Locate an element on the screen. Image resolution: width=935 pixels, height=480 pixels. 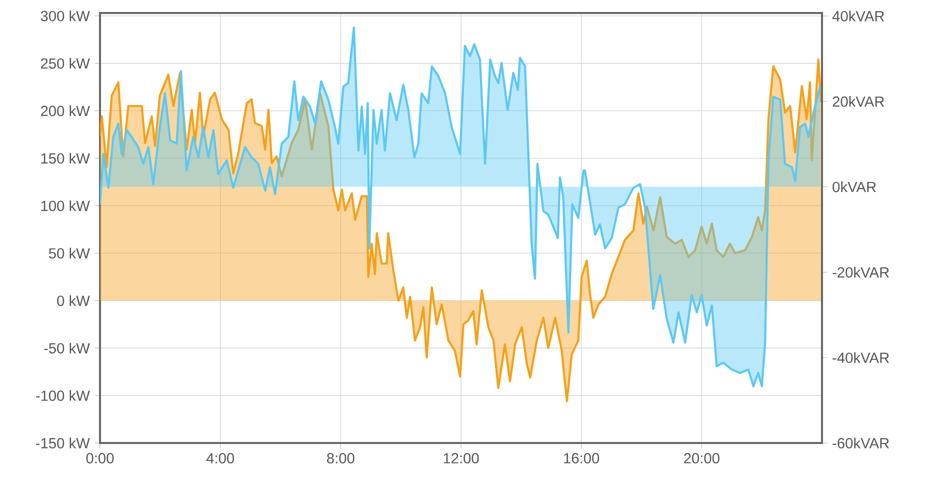
x-tick-label: 12:00 is located at coordinates (461, 458).